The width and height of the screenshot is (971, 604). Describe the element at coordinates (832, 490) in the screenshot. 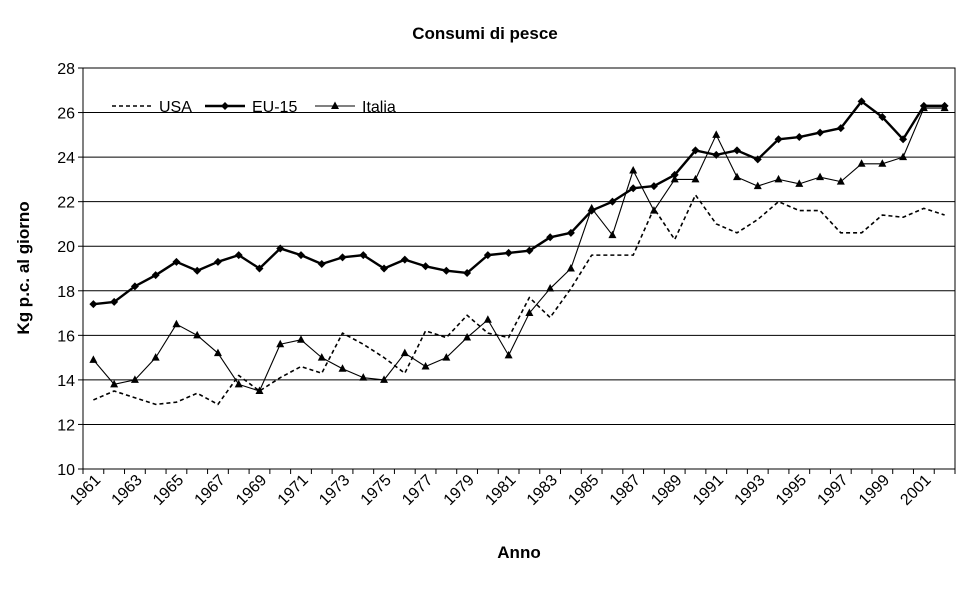

I see `x-tick-label: 1997` at that location.